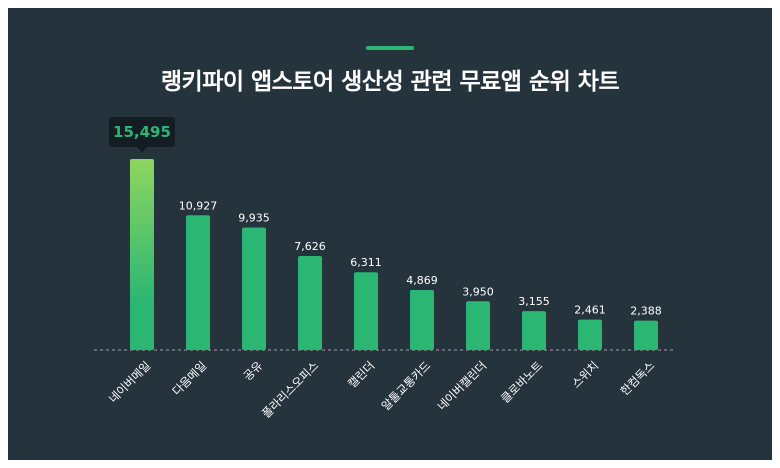 This screenshot has width=780, height=468. What do you see at coordinates (190, 378) in the screenshot?
I see `category-label-2: 다음메일` at bounding box center [190, 378].